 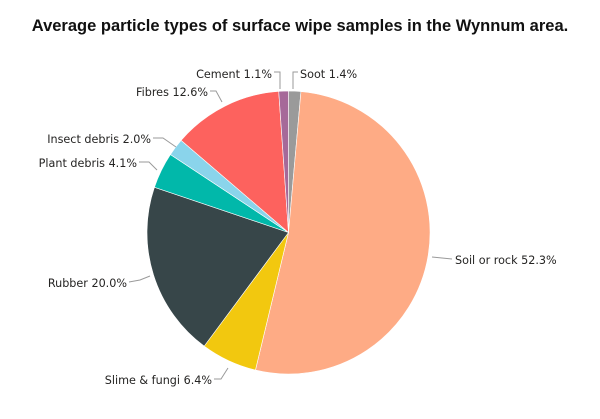 What do you see at coordinates (506, 260) in the screenshot?
I see `data-label-soil-rock: Soil or rock 52.3%` at bounding box center [506, 260].